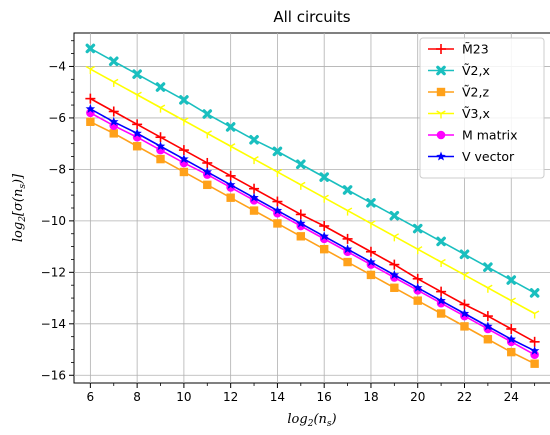 This screenshot has height=435, width=550. Describe the element at coordinates (311, 420) in the screenshot. I see `x-axis-title: log2(ns)` at that location.